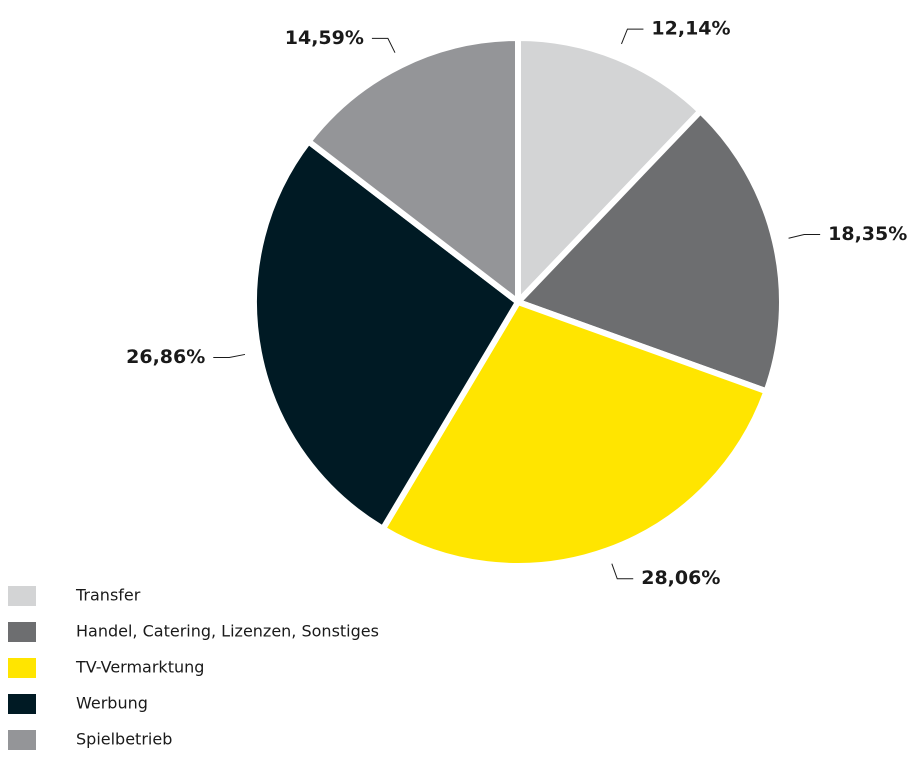  Describe the element at coordinates (324, 38) in the screenshot. I see `value-label: 14,59%` at that location.